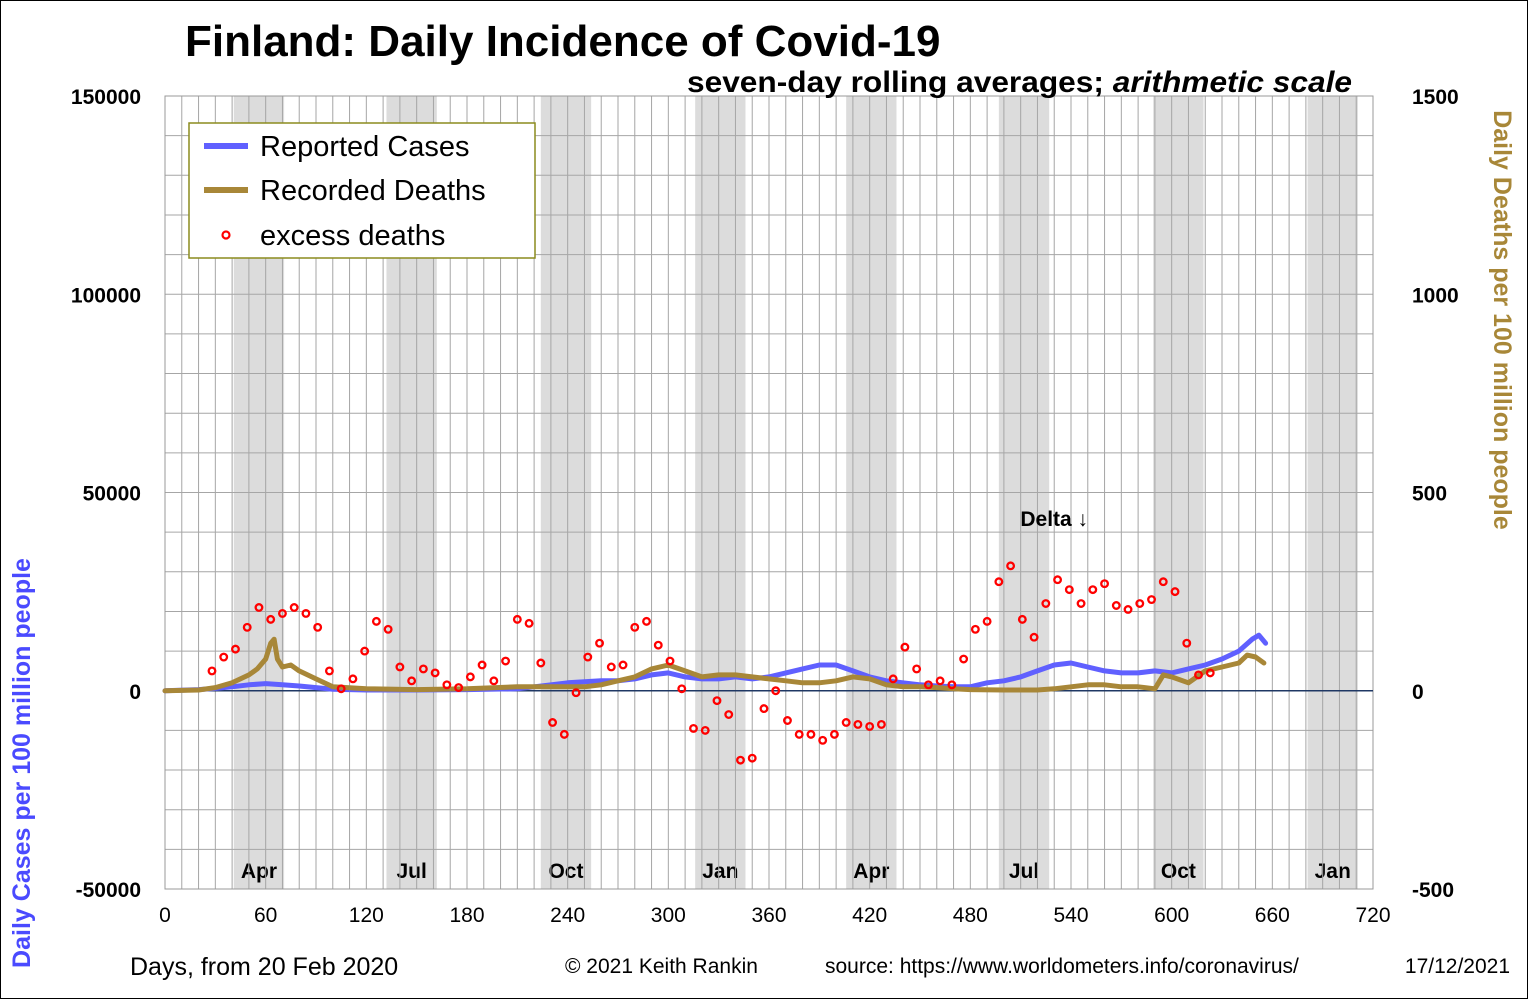 This screenshot has width=1528, height=999. Describe the element at coordinates (1024, 871) in the screenshot. I see `month-label-5: Jul` at that location.